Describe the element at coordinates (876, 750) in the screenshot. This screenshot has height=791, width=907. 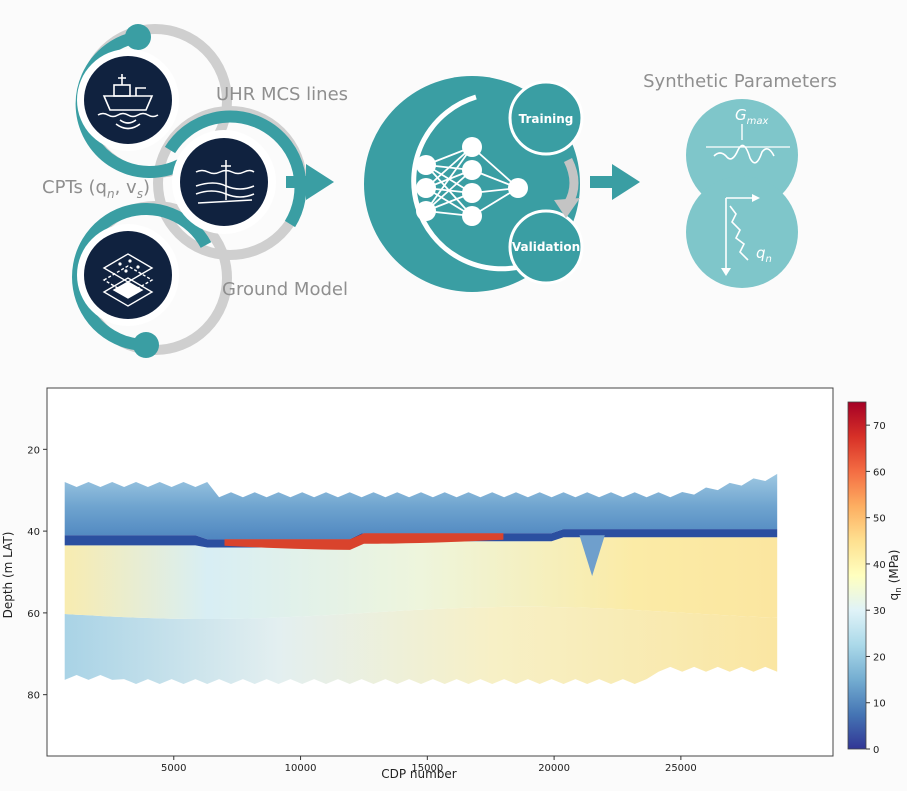
I see `colorbar-tick-label: 0` at that location.